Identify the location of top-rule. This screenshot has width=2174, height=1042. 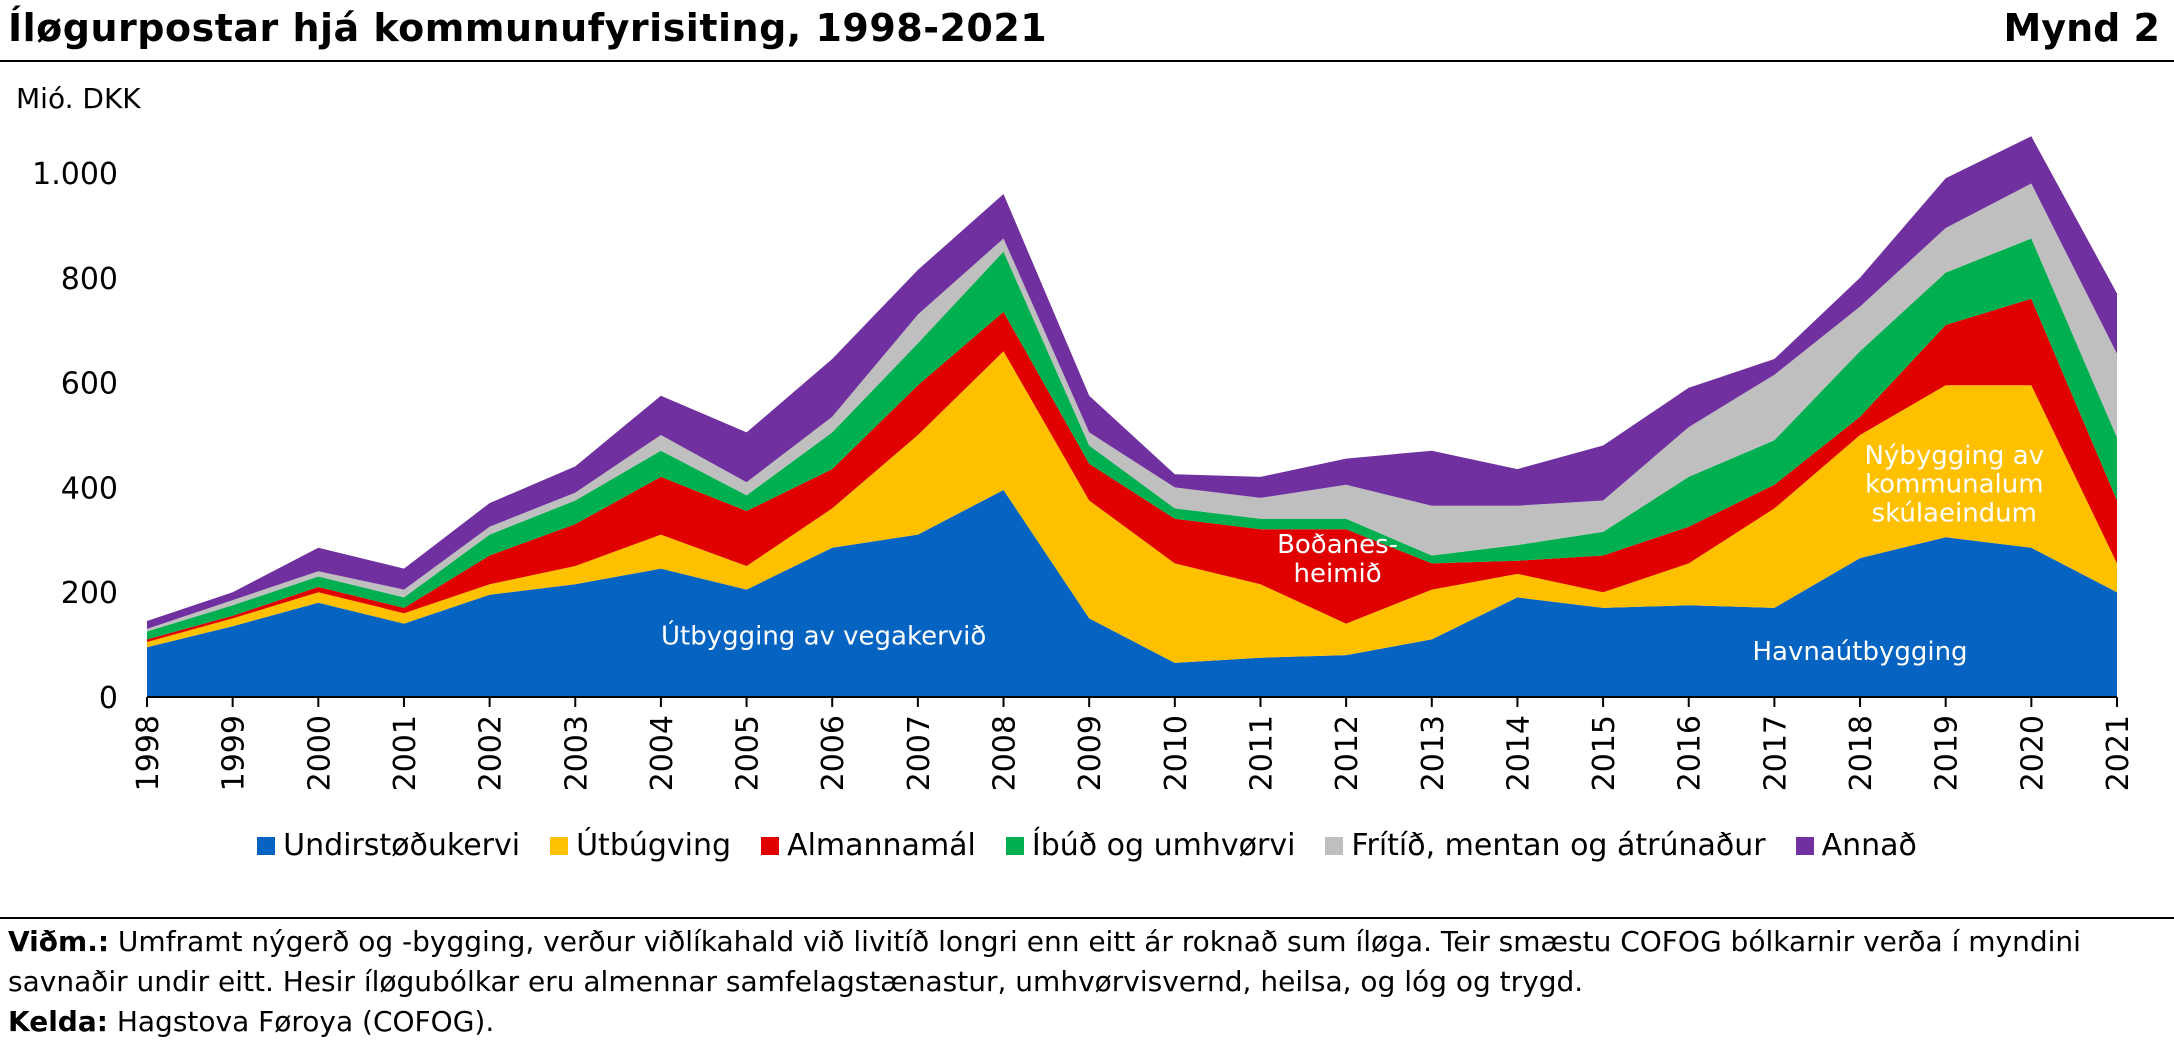
(1087, 61).